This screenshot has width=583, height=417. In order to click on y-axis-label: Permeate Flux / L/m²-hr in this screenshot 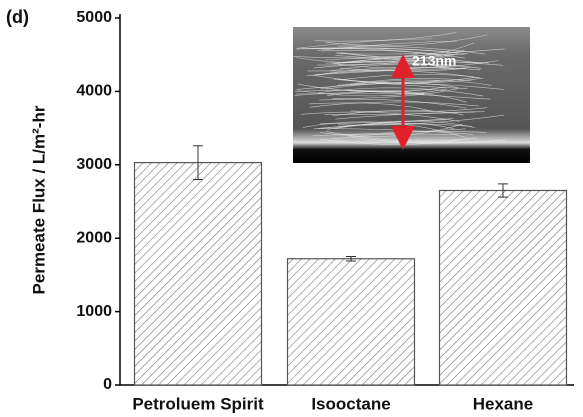, I will do `click(38, 199)`.